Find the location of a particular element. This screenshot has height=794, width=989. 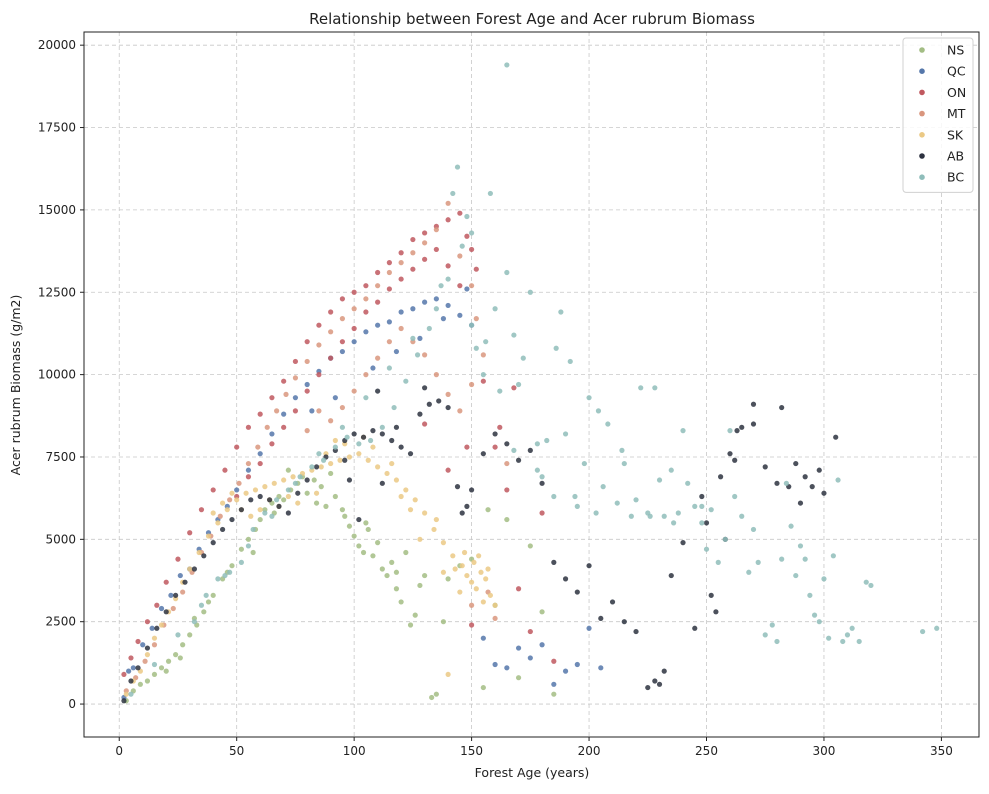

y-tick-label: 2500 is located at coordinates (60, 622).